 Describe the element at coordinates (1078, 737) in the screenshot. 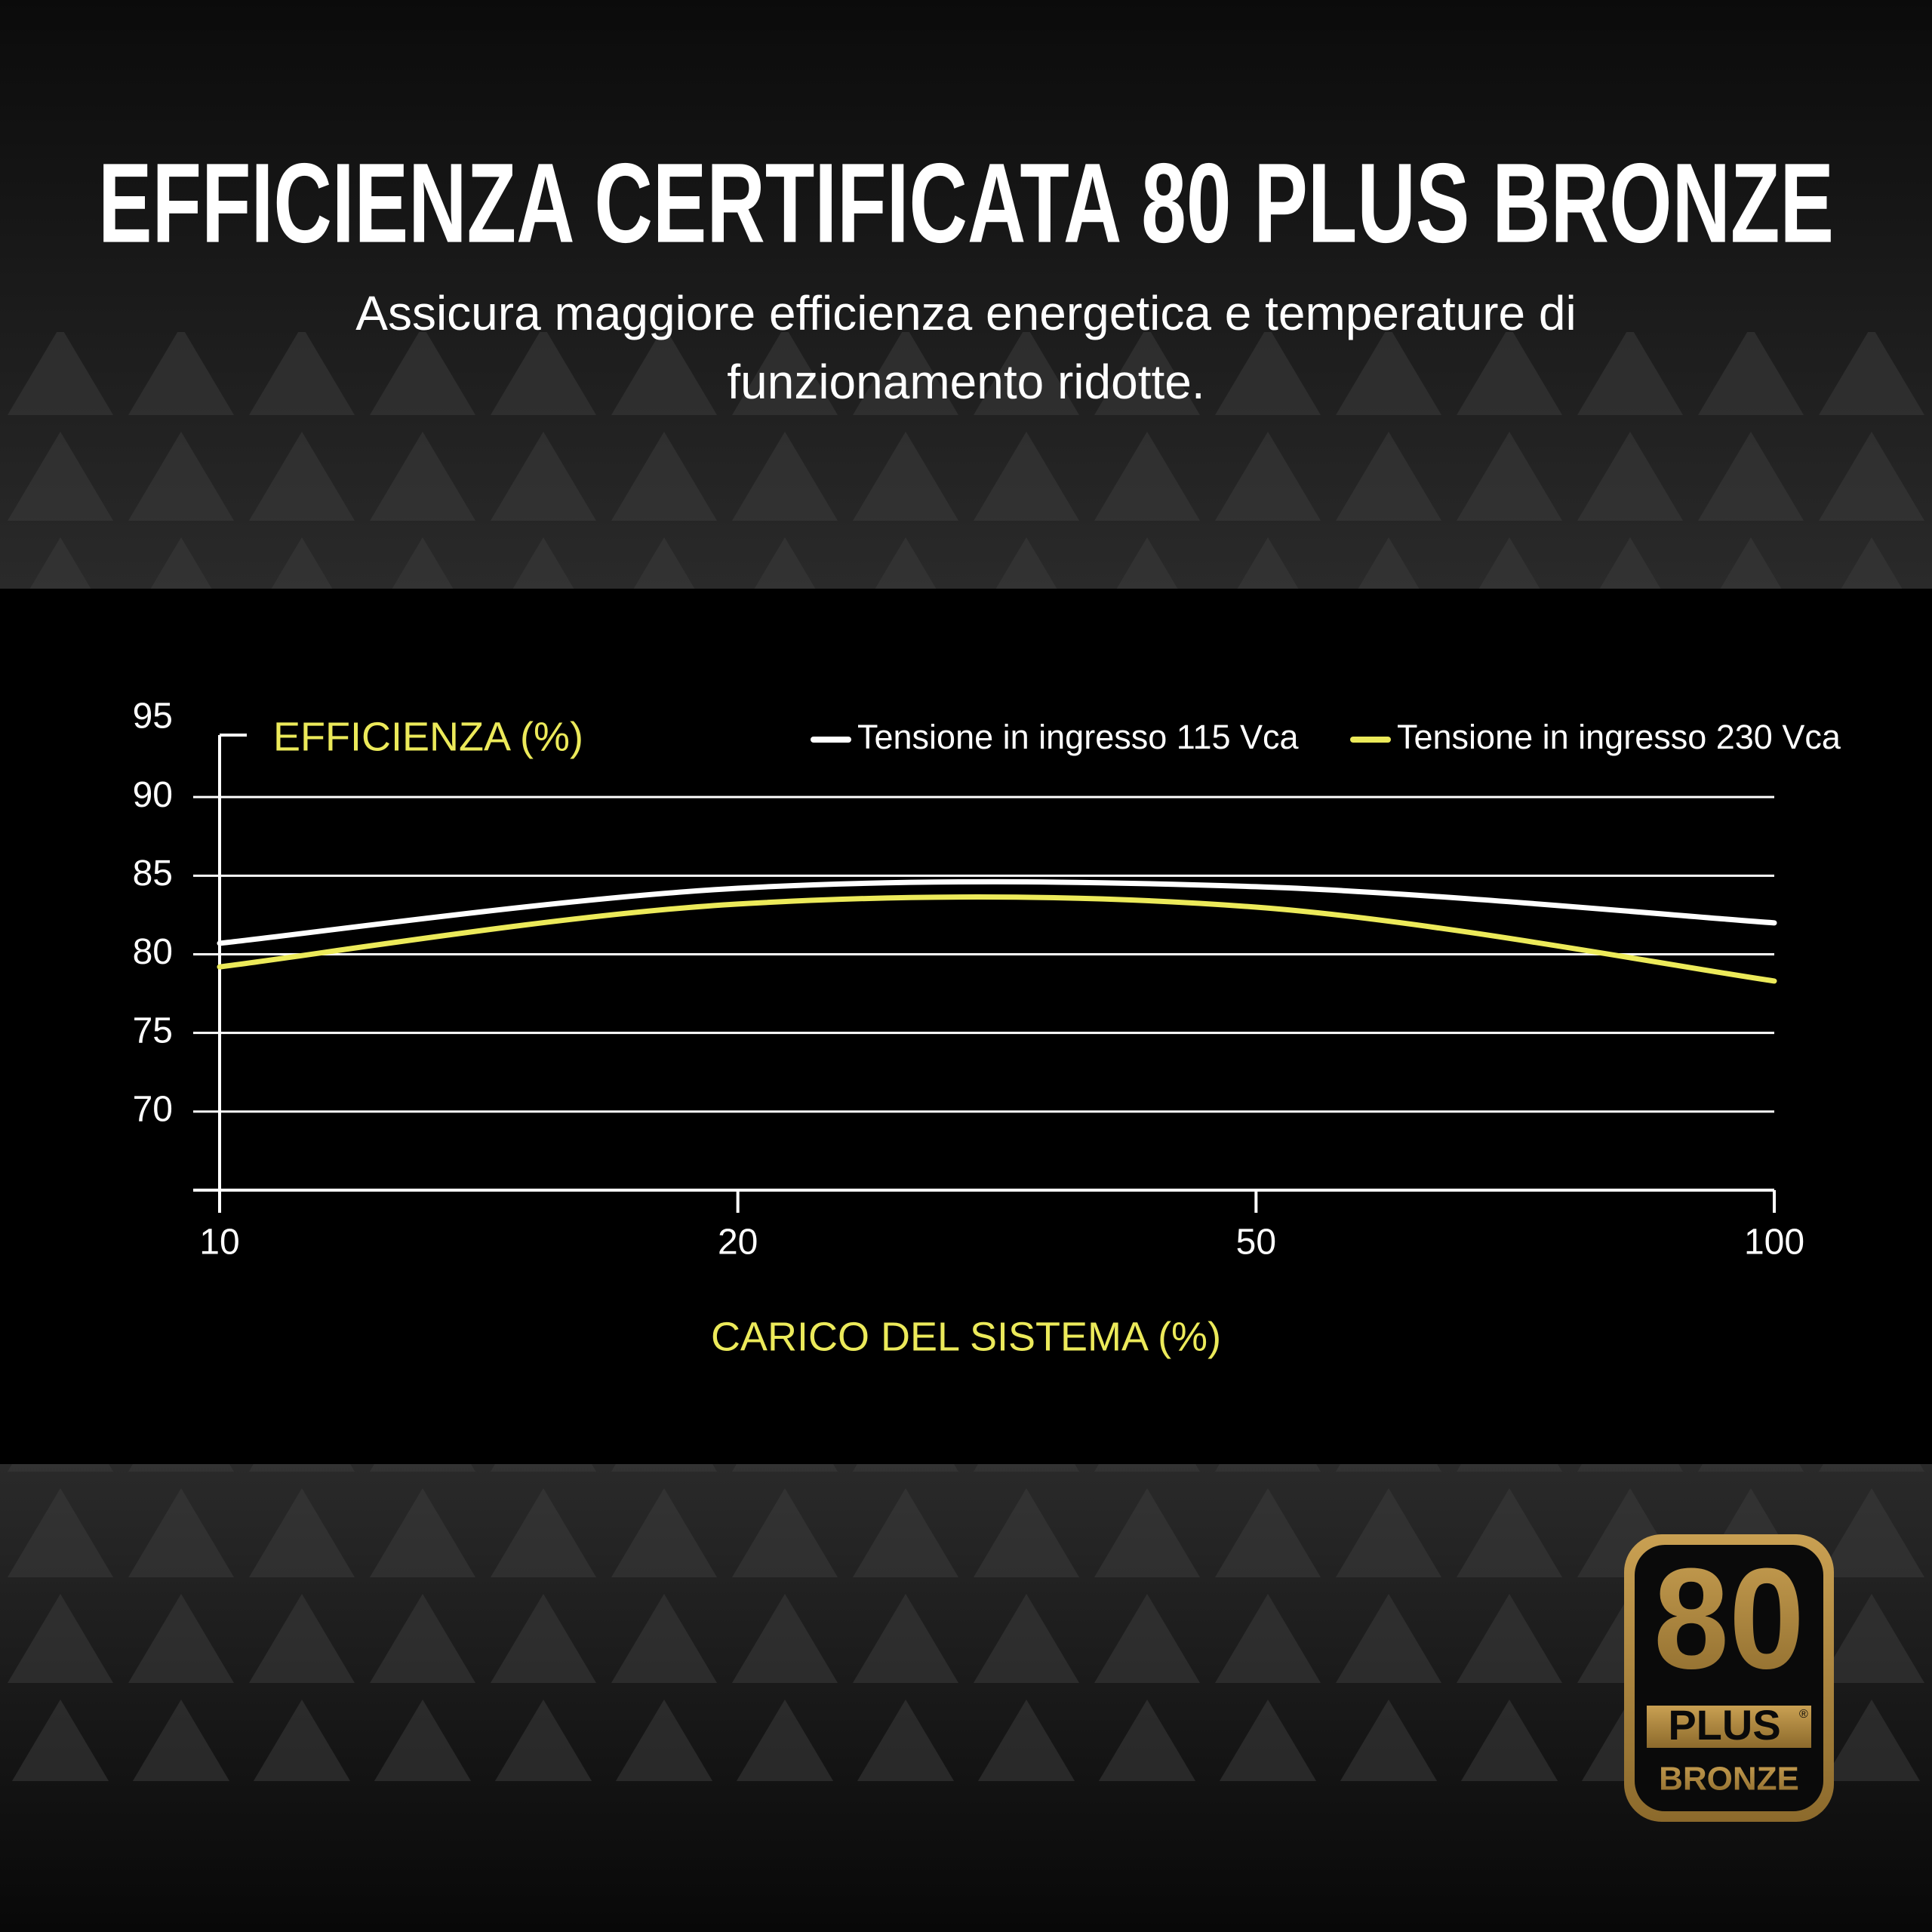

I see `legend-label: Tensione in ingresso 115 Vca` at that location.